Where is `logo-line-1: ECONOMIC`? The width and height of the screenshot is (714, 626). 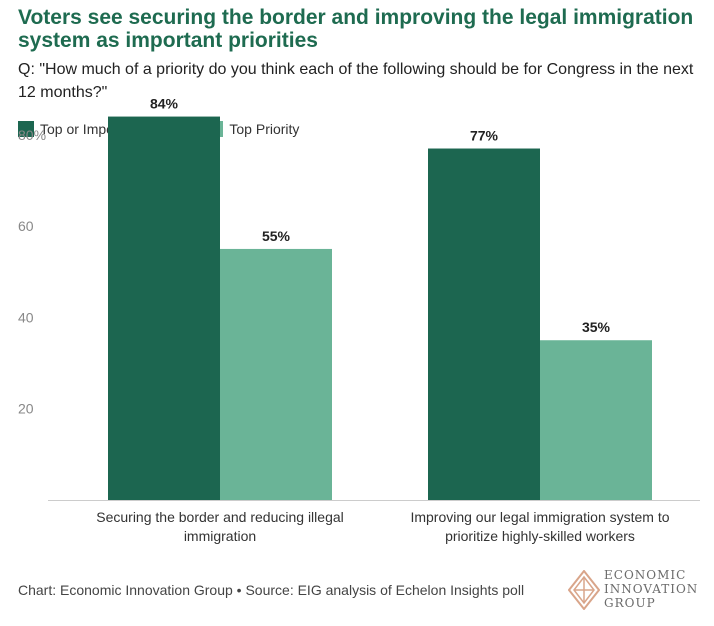 logo-line-1: ECONOMIC is located at coordinates (645, 575).